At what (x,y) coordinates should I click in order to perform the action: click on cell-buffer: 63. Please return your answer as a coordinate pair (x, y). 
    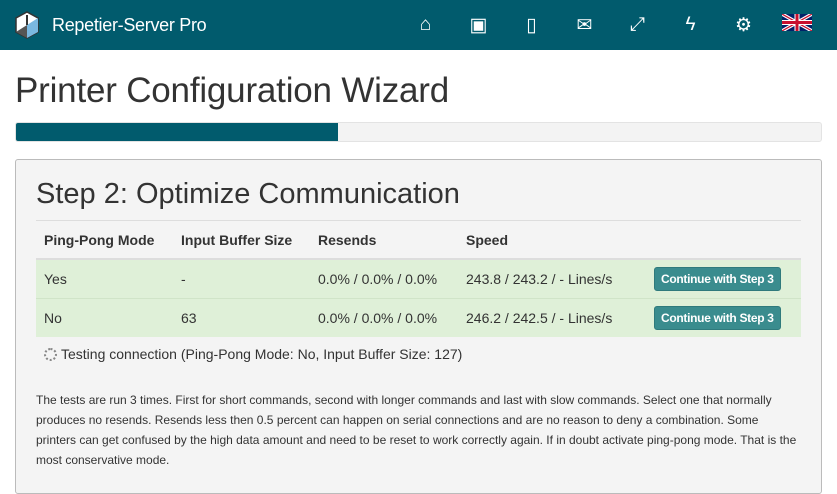
    Looking at the image, I should click on (241, 317).